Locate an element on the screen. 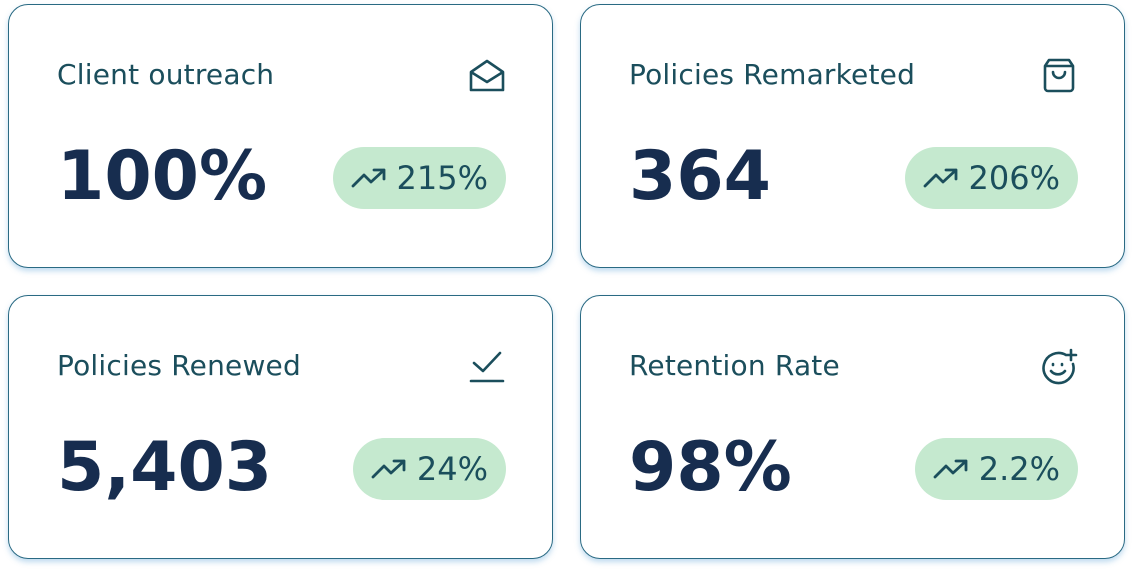 This screenshot has width=1134, height=572. bag-icon is located at coordinates (1059, 75).